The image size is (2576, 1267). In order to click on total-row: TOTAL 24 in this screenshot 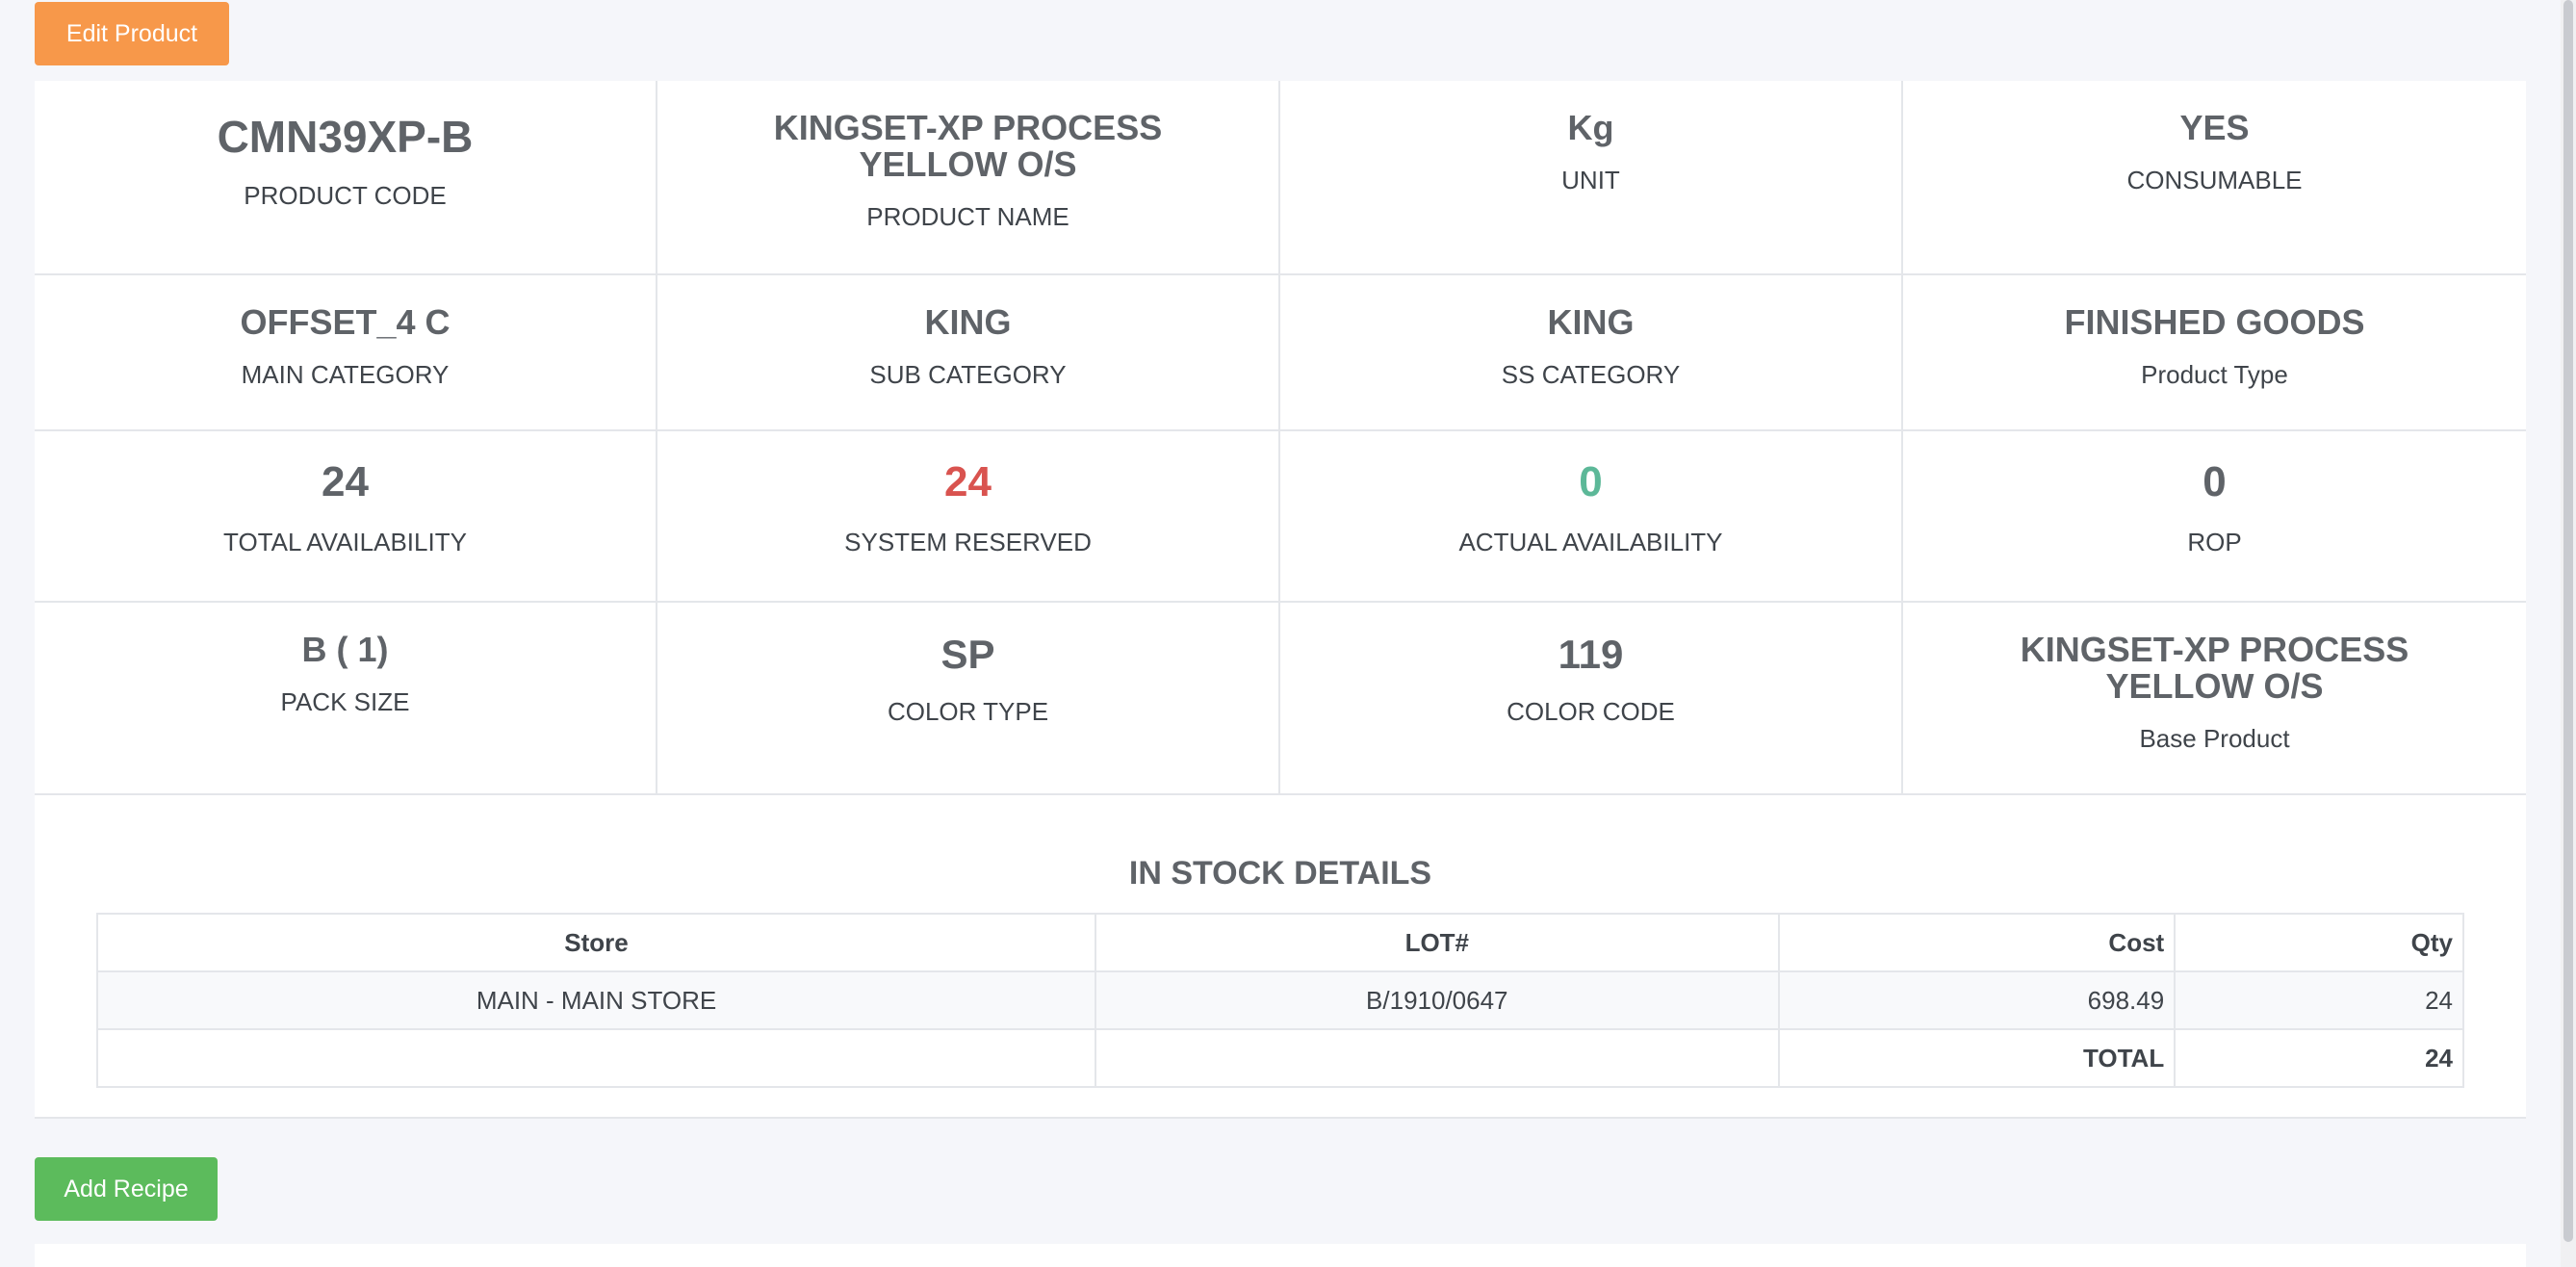, I will do `click(1279, 1058)`.